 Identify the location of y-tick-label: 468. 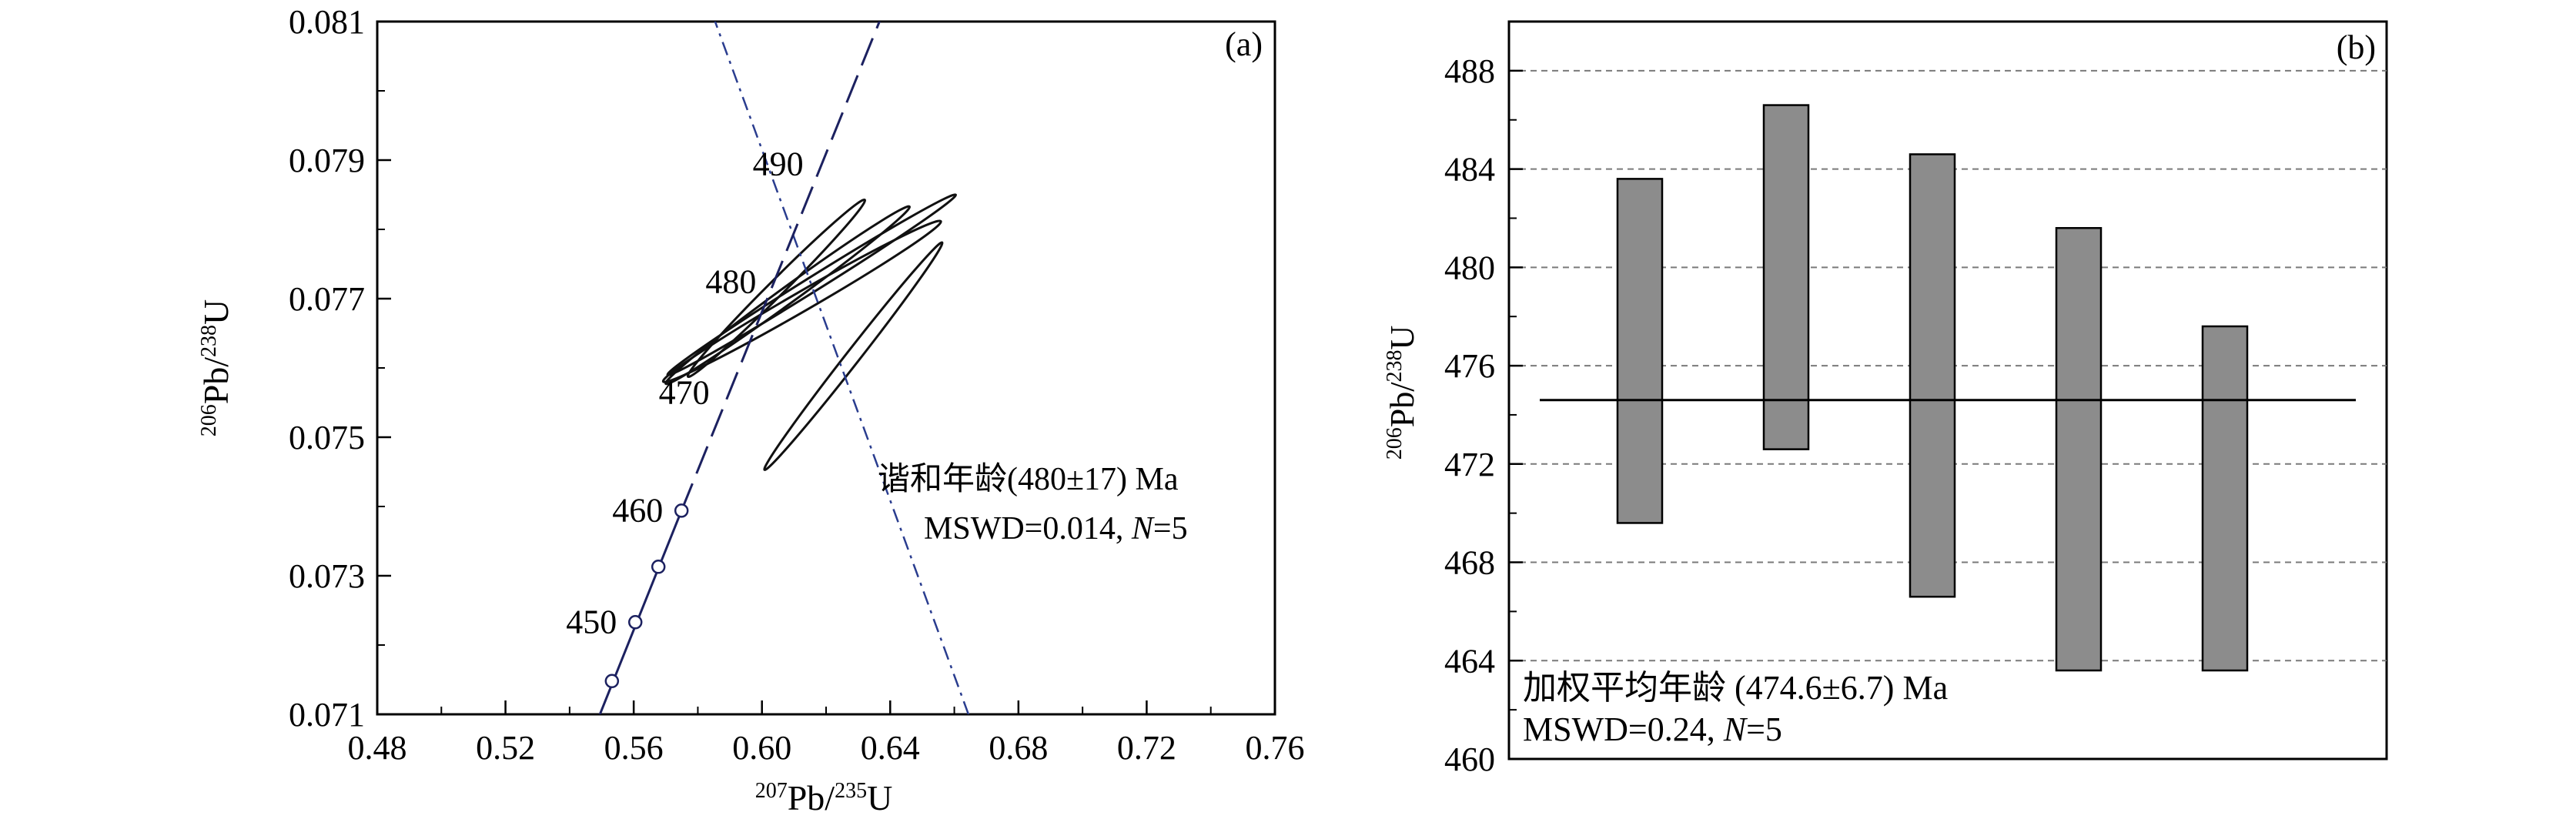
(1470, 563).